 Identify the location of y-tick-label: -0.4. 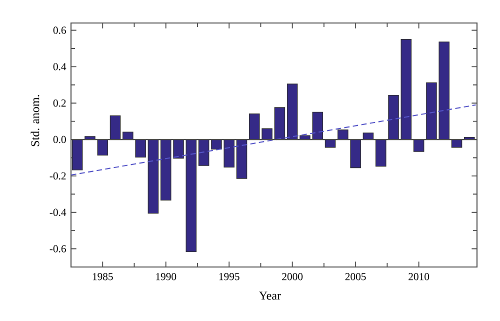
(58, 212).